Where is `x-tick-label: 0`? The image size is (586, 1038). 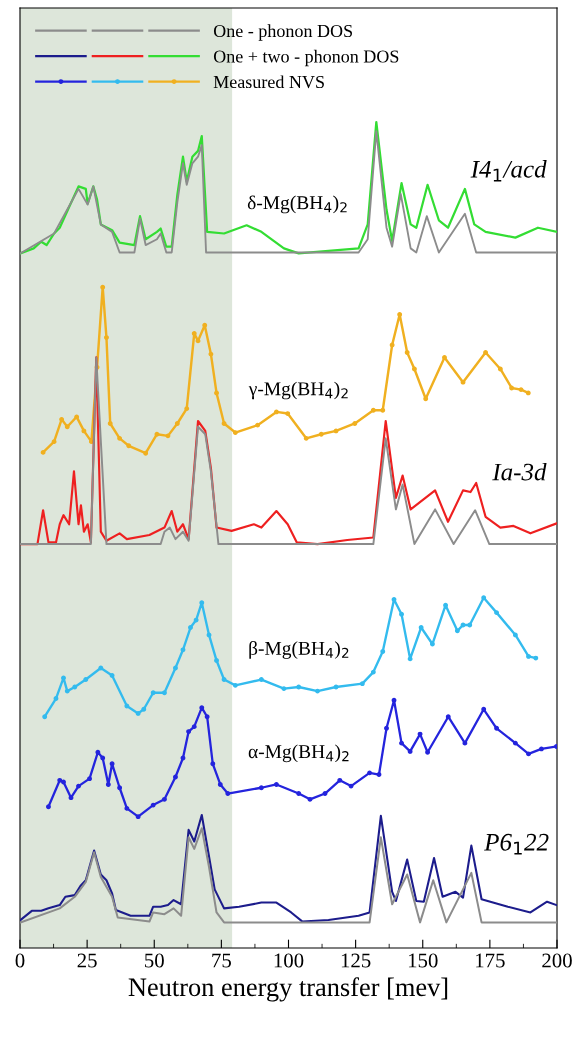
x-tick-label: 0 is located at coordinates (20, 960).